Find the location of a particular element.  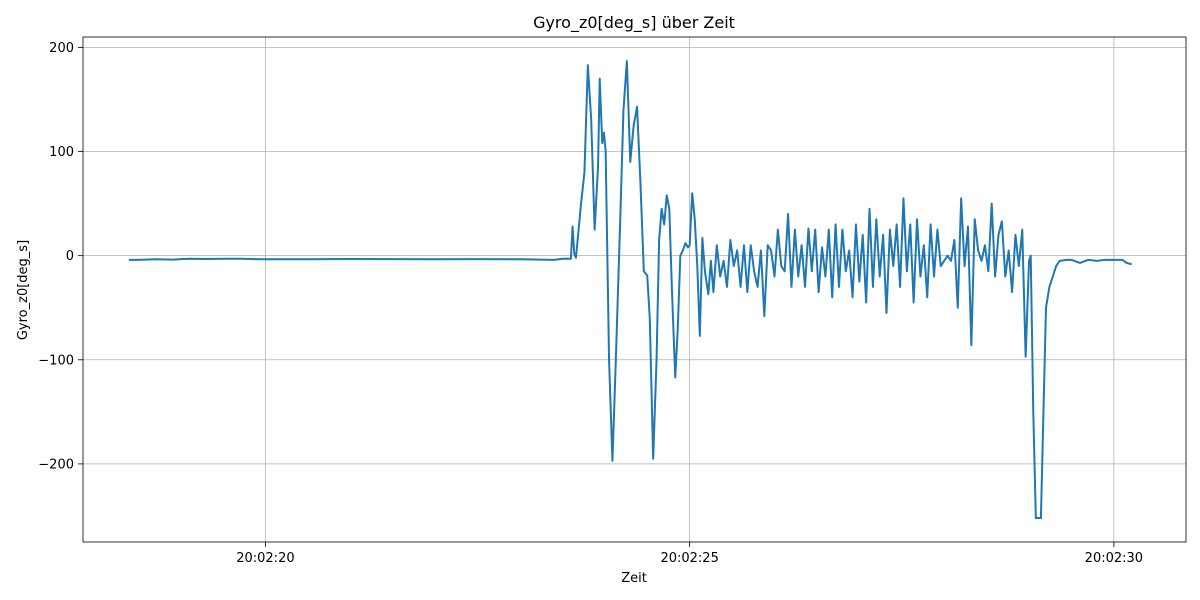

x-axis-ticks: 20:02:20 20:02:25 20:02:30 is located at coordinates (689, 554).